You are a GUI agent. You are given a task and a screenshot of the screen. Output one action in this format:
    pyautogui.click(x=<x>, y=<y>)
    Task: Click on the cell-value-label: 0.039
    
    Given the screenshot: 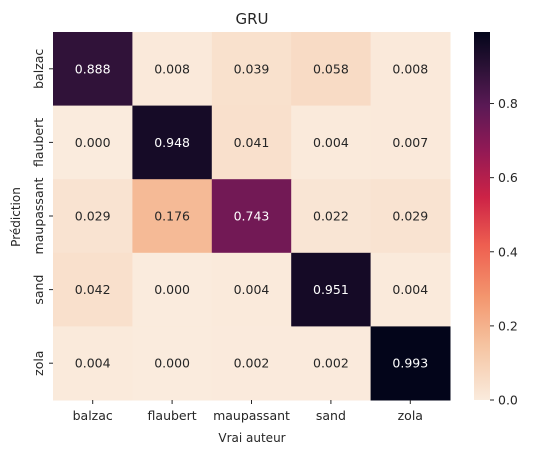 What is the action you would take?
    pyautogui.click(x=252, y=68)
    